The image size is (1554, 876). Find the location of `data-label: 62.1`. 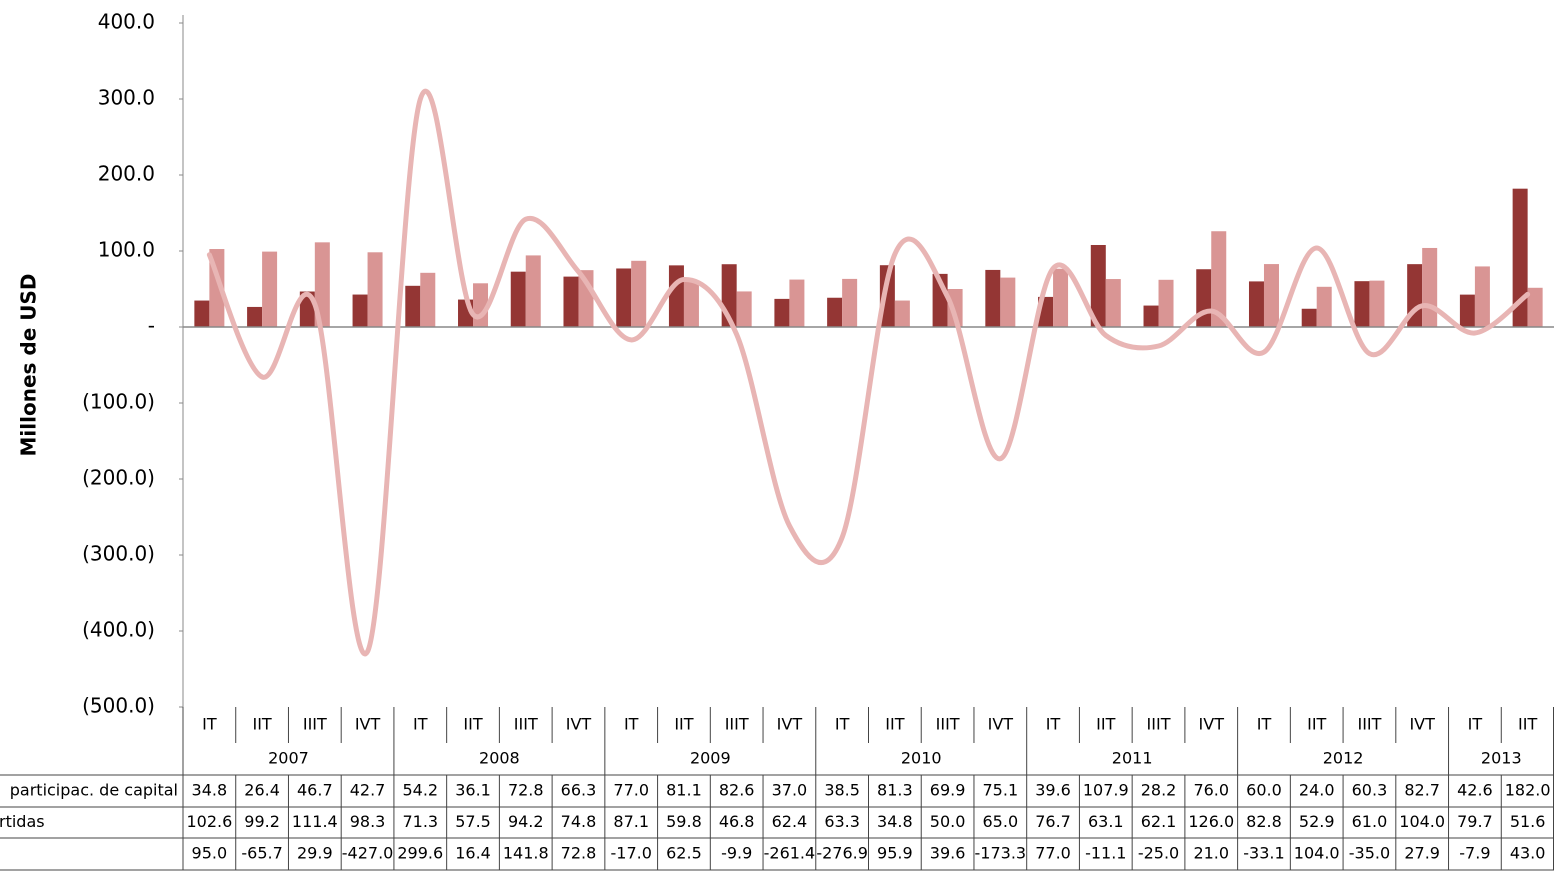

data-label: 62.1 is located at coordinates (1159, 821).